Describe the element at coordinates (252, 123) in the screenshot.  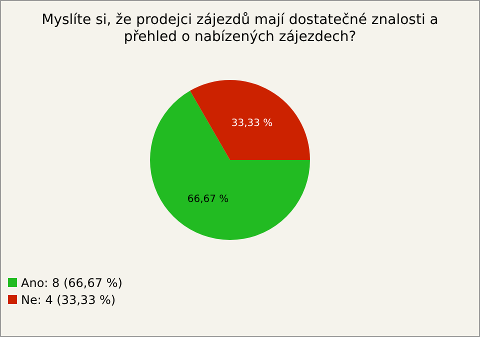
I see `data-label: 33,33 %` at that location.